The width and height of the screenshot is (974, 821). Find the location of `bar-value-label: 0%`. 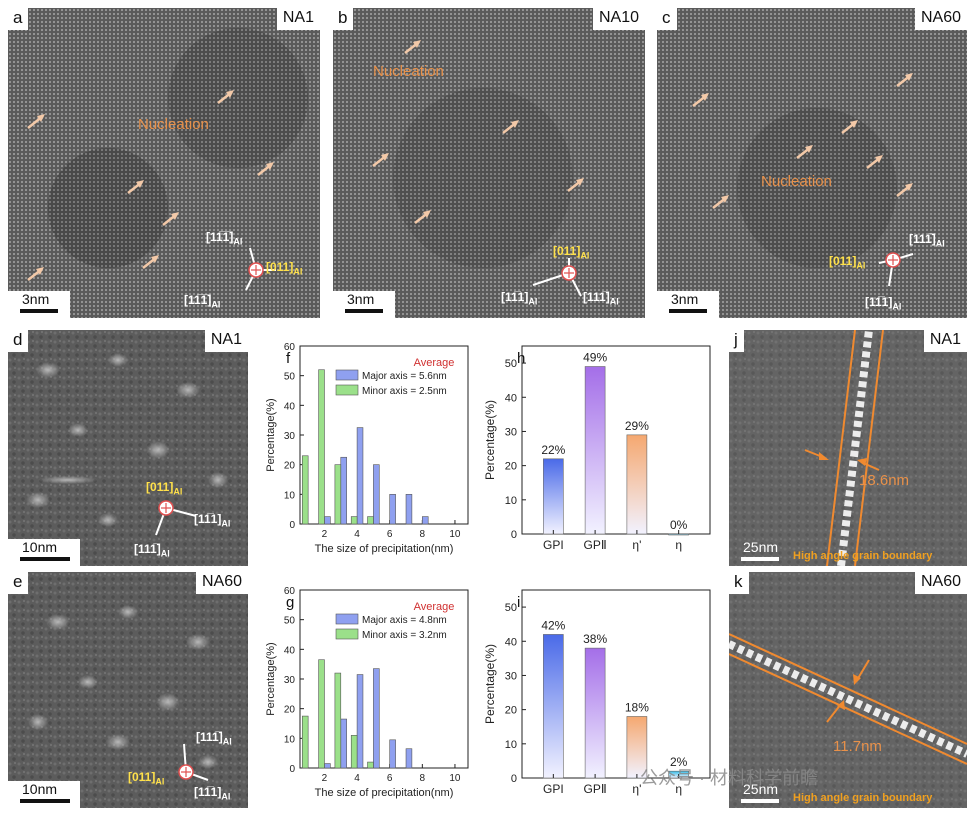

bar-value-label: 0% is located at coordinates (679, 525).